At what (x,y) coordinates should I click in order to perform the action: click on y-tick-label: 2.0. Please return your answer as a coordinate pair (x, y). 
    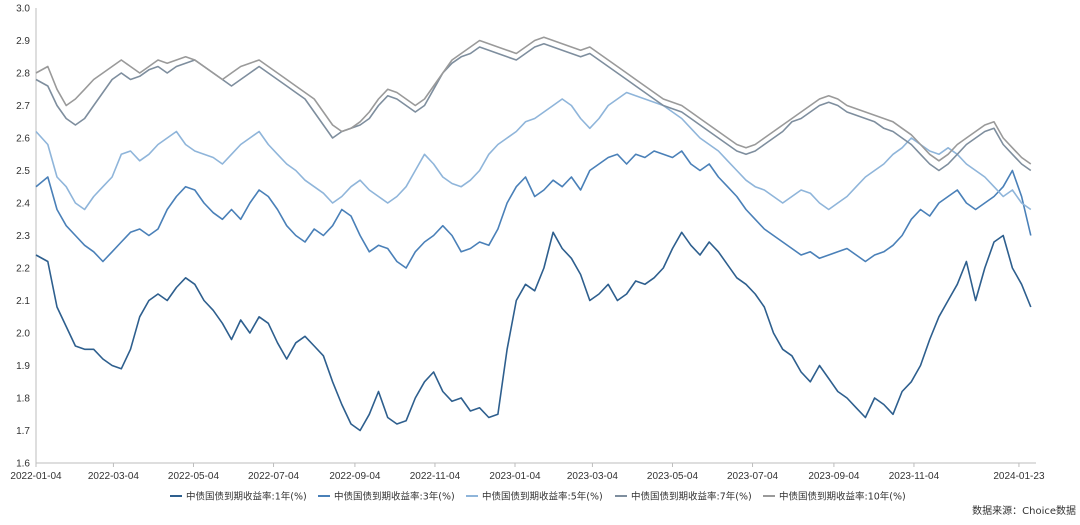
    Looking at the image, I should click on (23, 334).